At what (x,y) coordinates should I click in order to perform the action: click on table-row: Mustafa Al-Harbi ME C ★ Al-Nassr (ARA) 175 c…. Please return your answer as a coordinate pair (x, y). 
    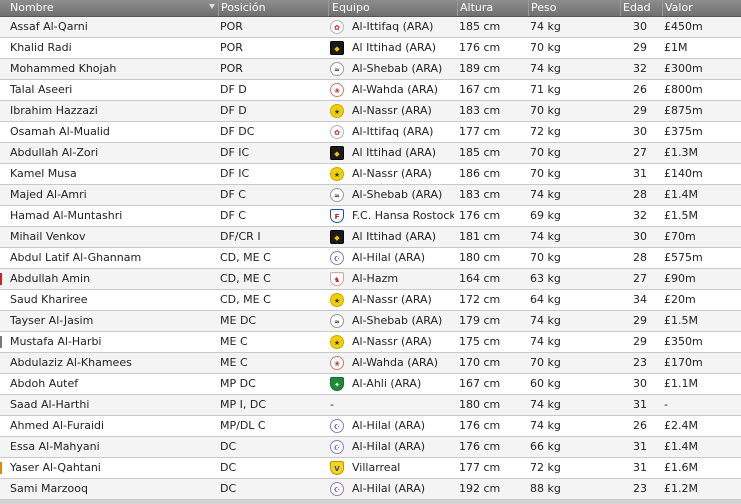
    Looking at the image, I should click on (370, 342).